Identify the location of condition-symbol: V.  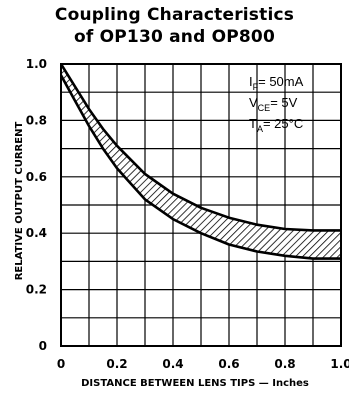
(253, 102).